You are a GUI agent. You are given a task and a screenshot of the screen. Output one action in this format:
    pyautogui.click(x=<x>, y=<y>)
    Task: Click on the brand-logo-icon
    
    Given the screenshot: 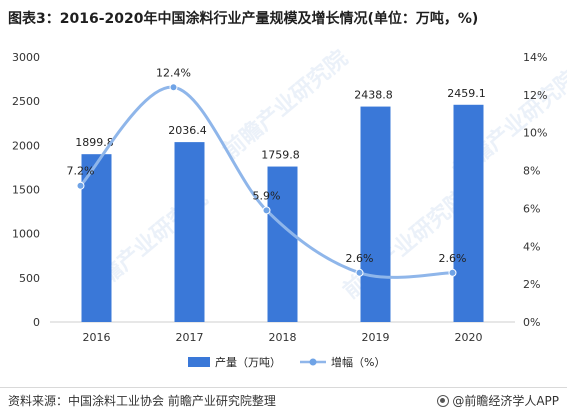 What is the action you would take?
    pyautogui.click(x=443, y=400)
    